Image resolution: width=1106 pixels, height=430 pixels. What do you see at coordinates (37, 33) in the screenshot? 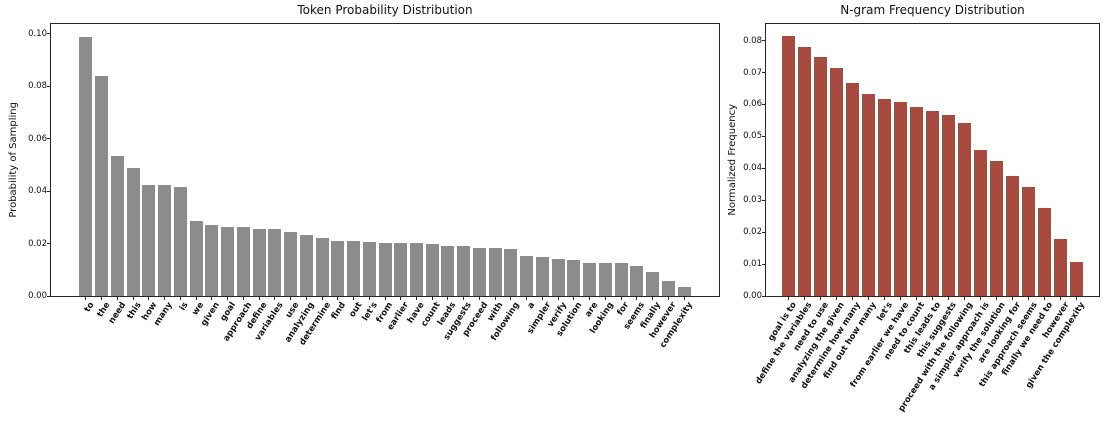
I see `y-tick-label: 0.10` at bounding box center [37, 33].